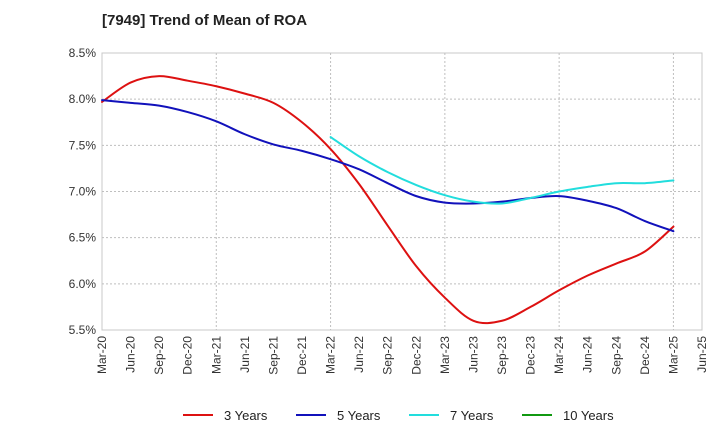  Describe the element at coordinates (673, 355) in the screenshot. I see `x-tick-label: Mar-25` at that location.